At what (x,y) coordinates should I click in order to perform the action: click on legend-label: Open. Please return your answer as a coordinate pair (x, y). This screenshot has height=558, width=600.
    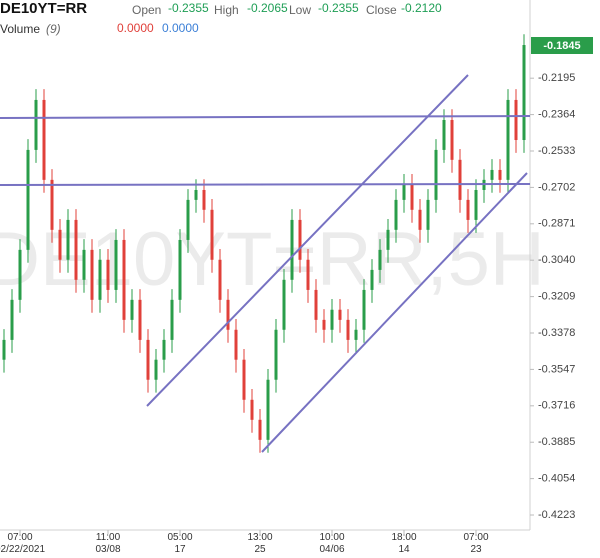
    Looking at the image, I should click on (147, 10).